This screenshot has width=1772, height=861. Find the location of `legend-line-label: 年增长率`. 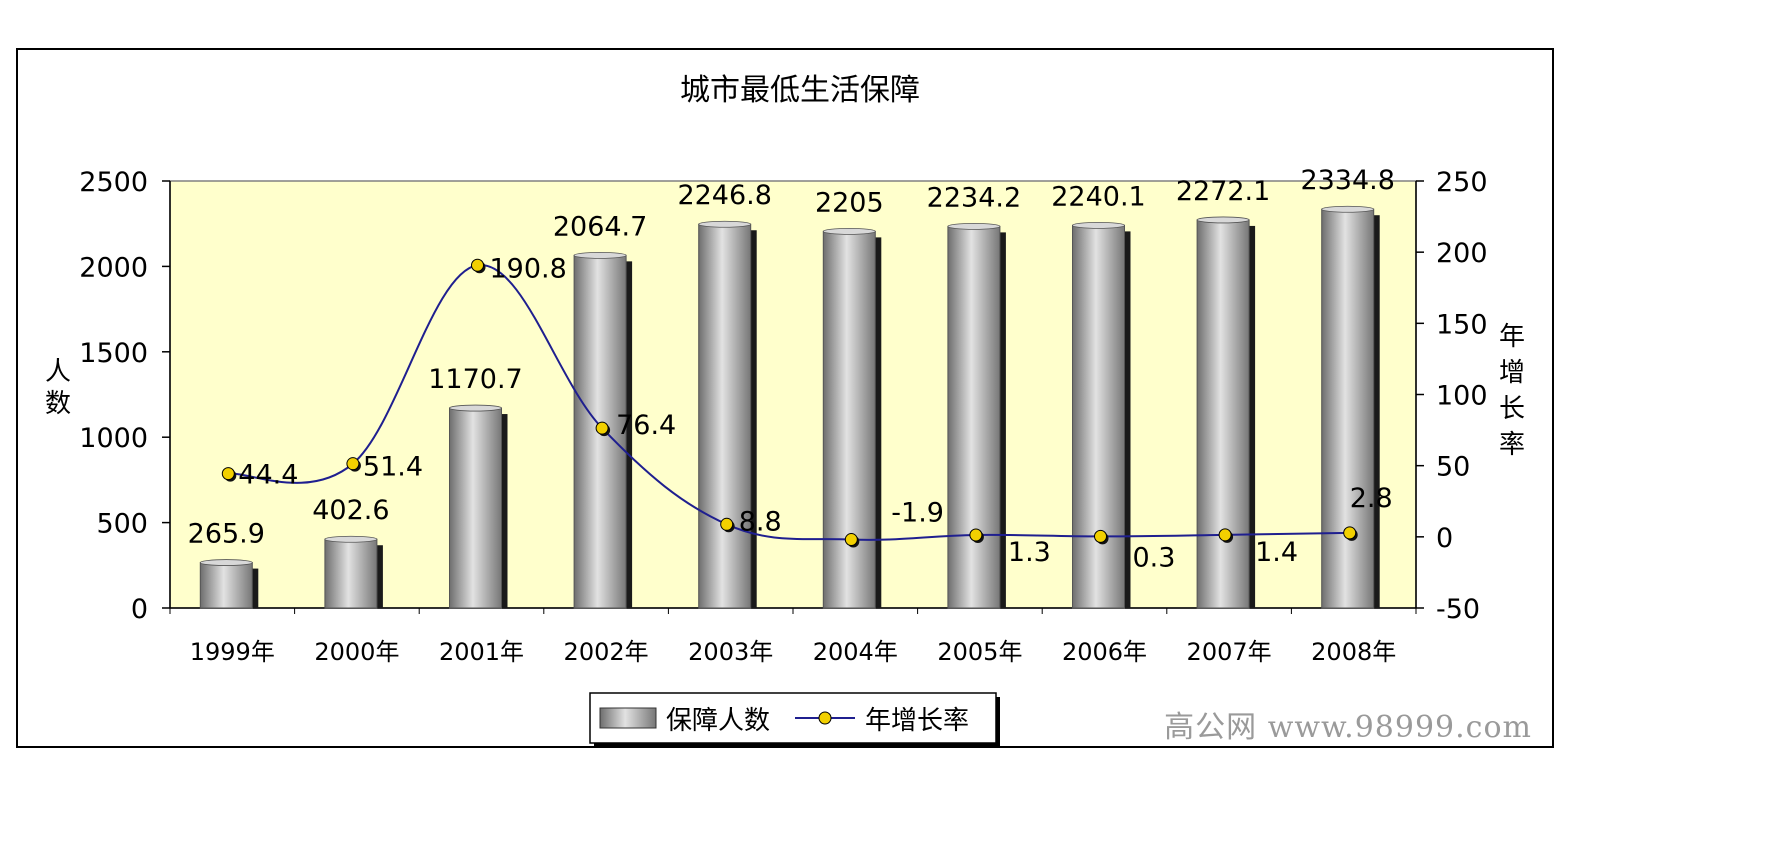

legend-line-label: 年增长率 is located at coordinates (917, 721).